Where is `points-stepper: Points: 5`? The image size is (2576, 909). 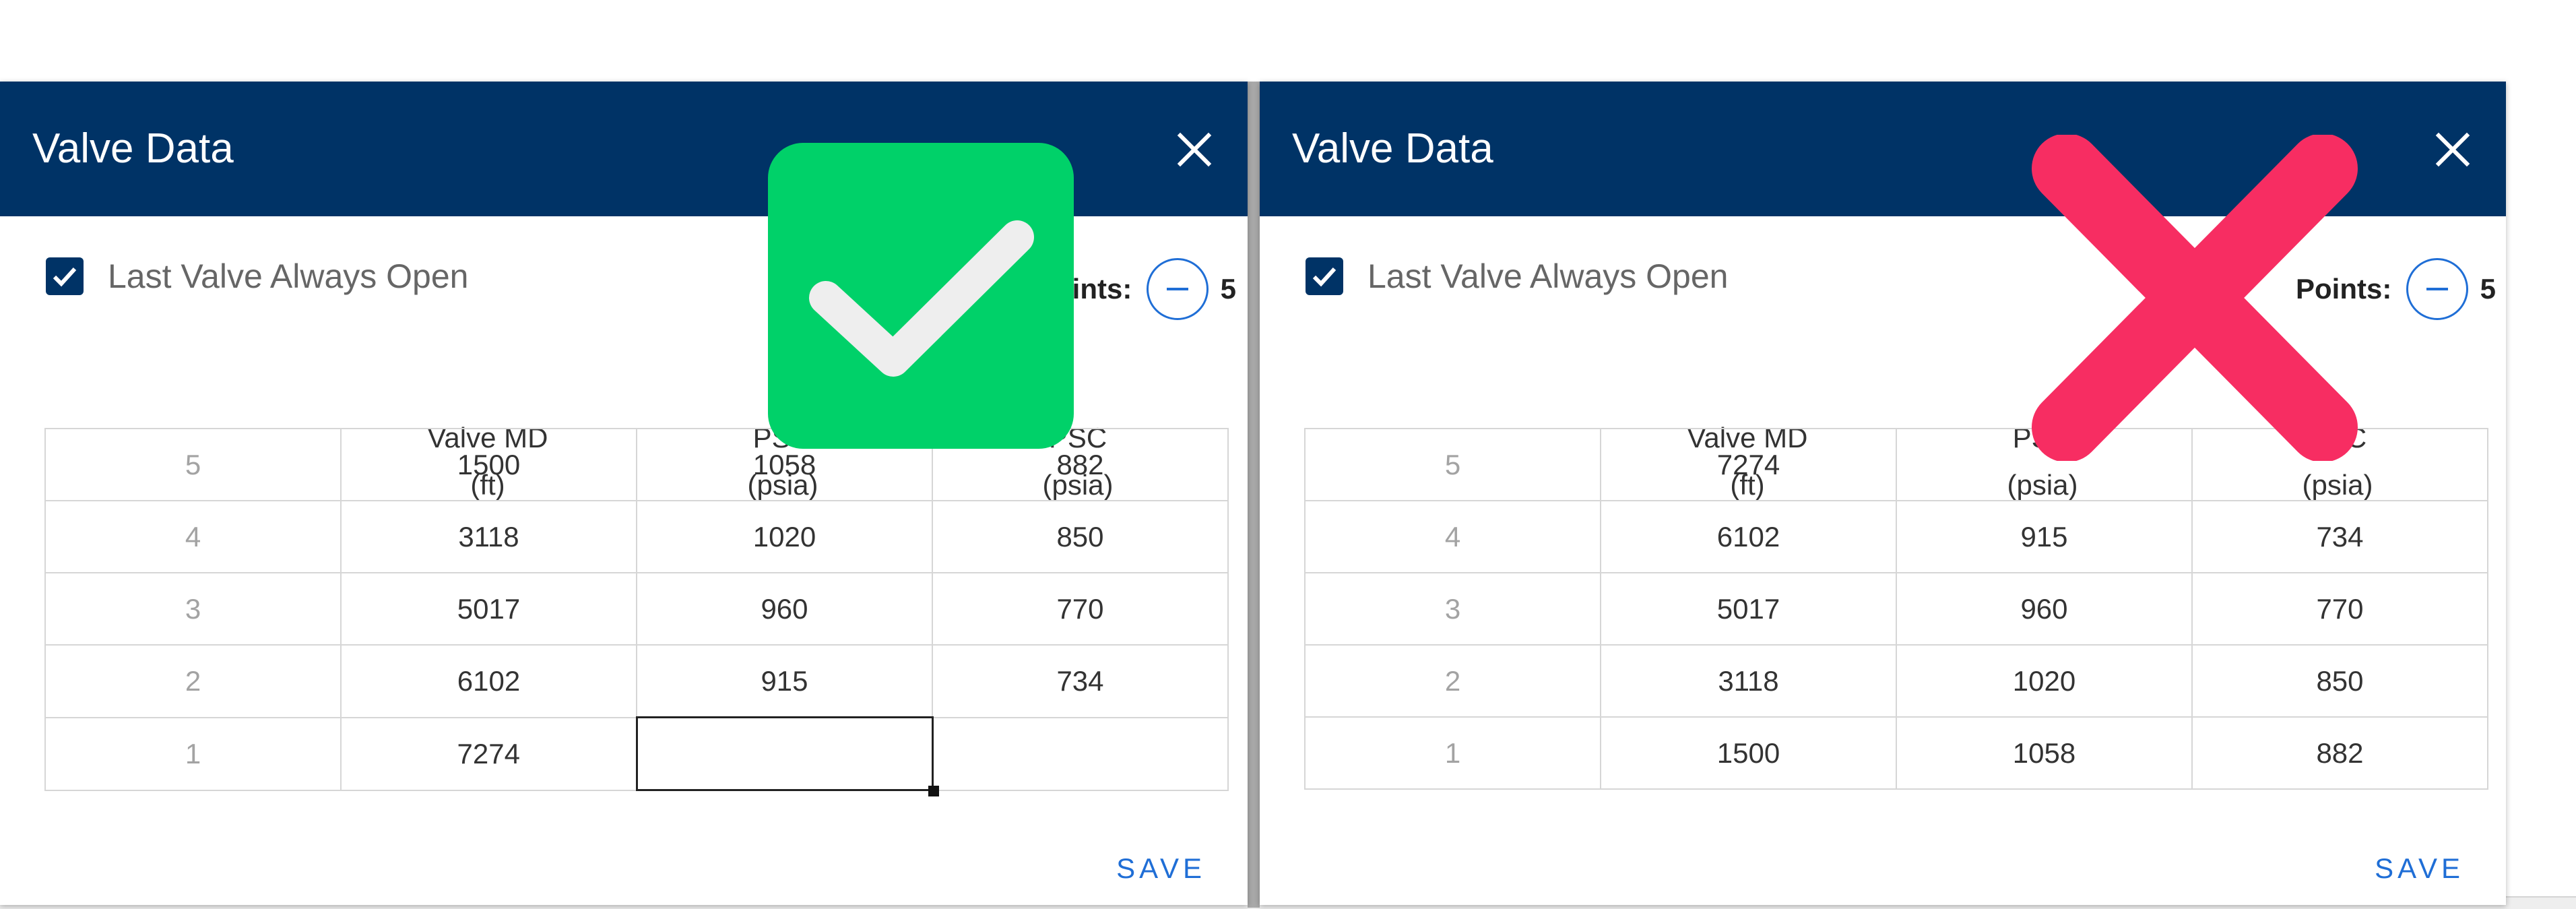 points-stepper: Points: 5 is located at coordinates (2401, 289).